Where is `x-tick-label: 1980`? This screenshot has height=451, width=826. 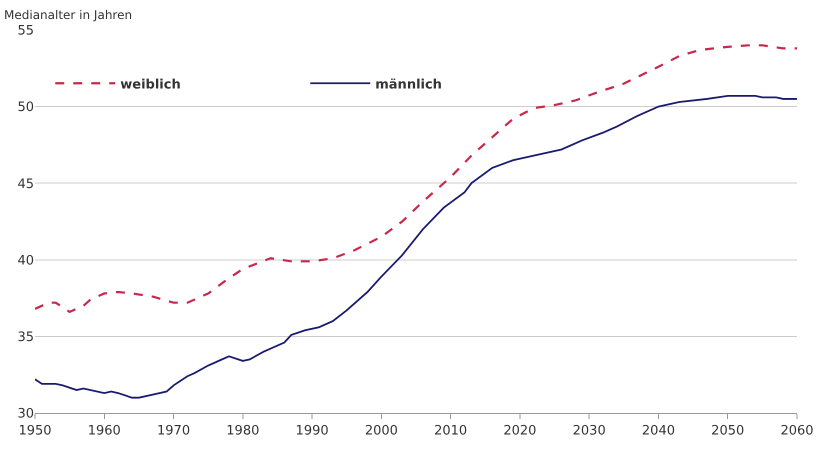 x-tick-label: 1980 is located at coordinates (243, 431).